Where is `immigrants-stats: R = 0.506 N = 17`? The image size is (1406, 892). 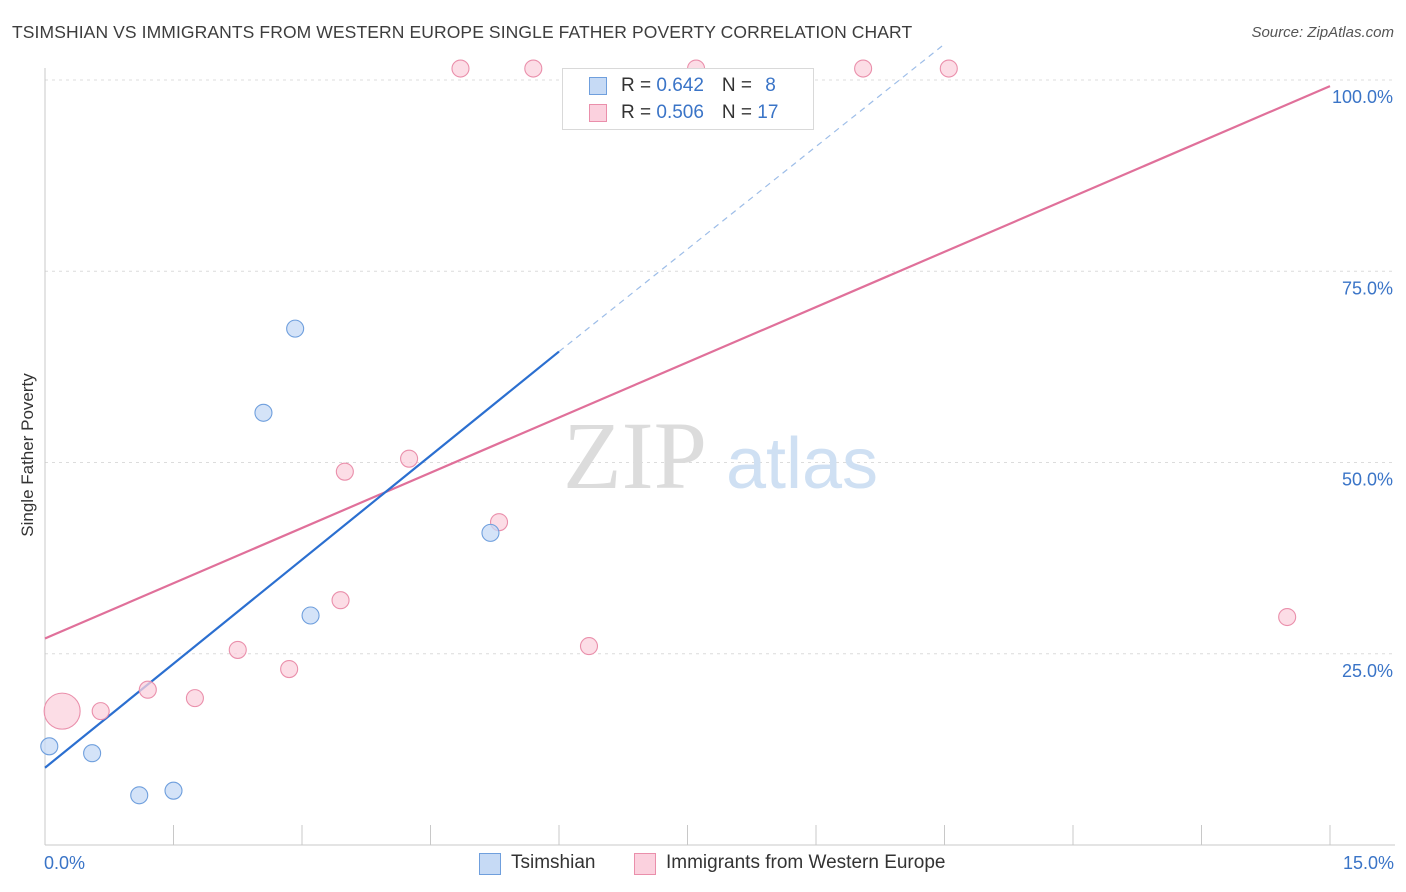
immigrants-stats: R = 0.506 N = 17 is located at coordinates (700, 112).